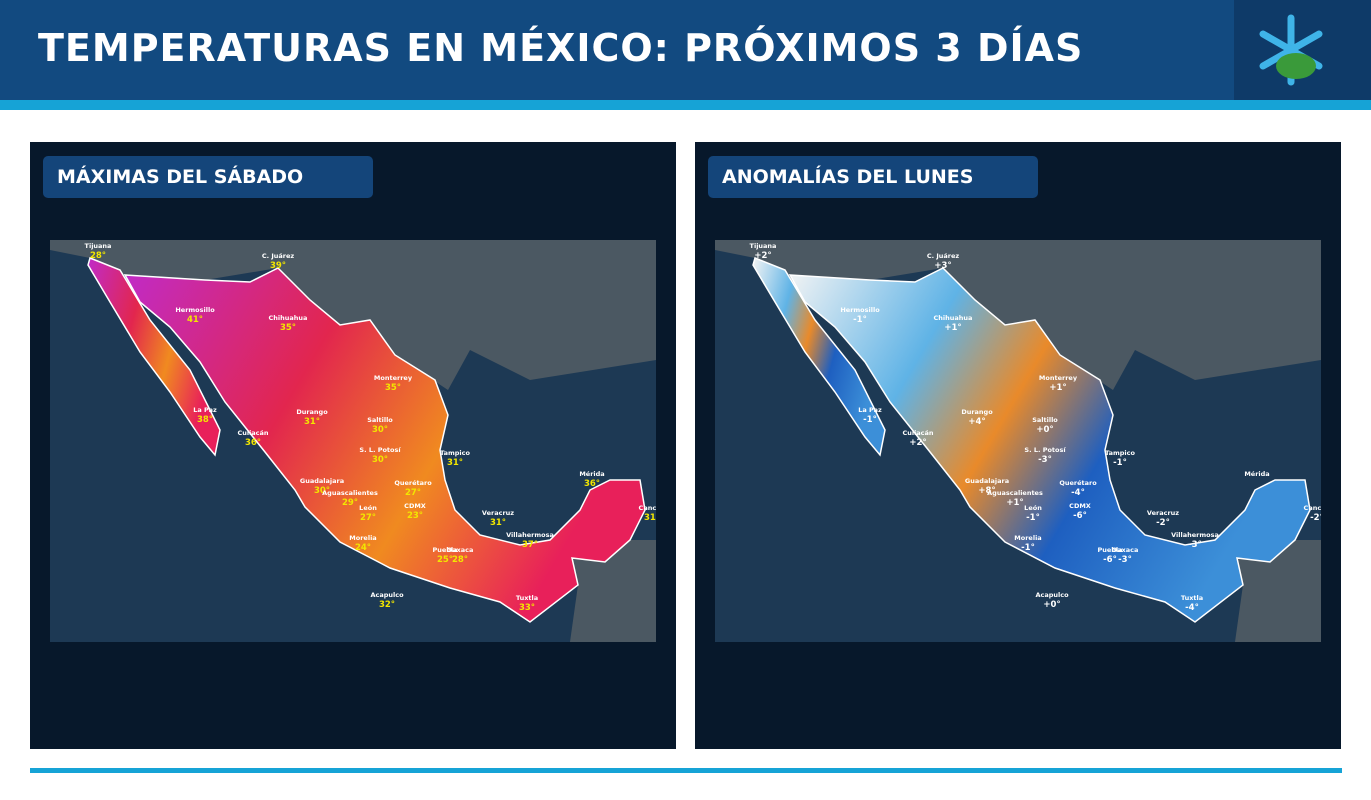 Image resolution: width=1371 pixels, height=800 pixels. Describe the element at coordinates (208, 177) in the screenshot. I see `panel-title: MÁXIMAS DEL SÁBADO` at that location.